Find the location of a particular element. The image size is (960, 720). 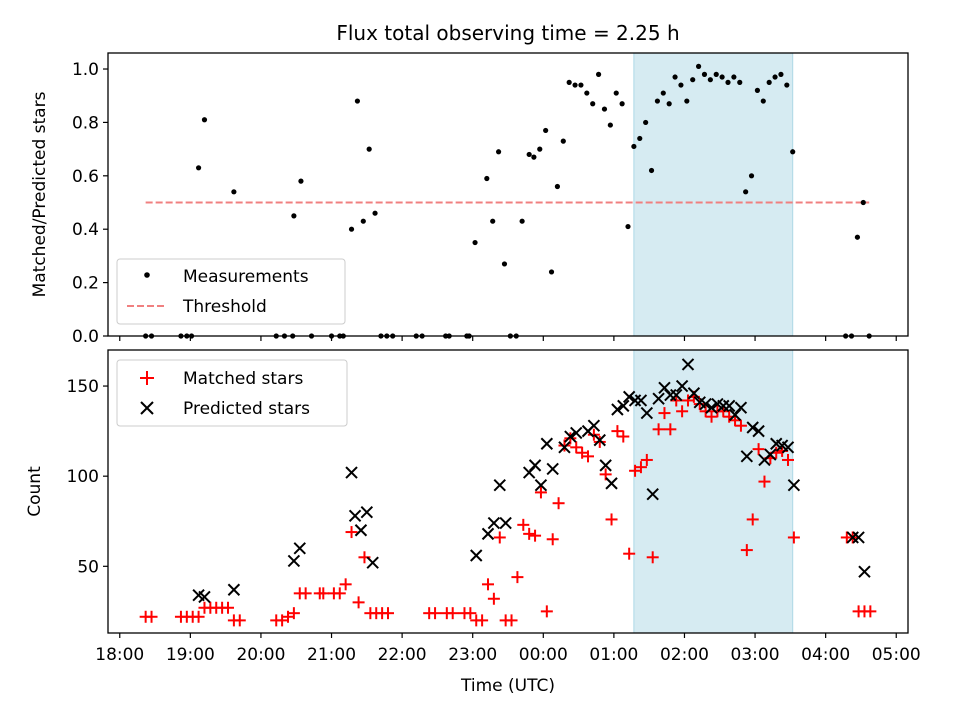

x-axis-label: Time (UTC) is located at coordinates (507, 686).